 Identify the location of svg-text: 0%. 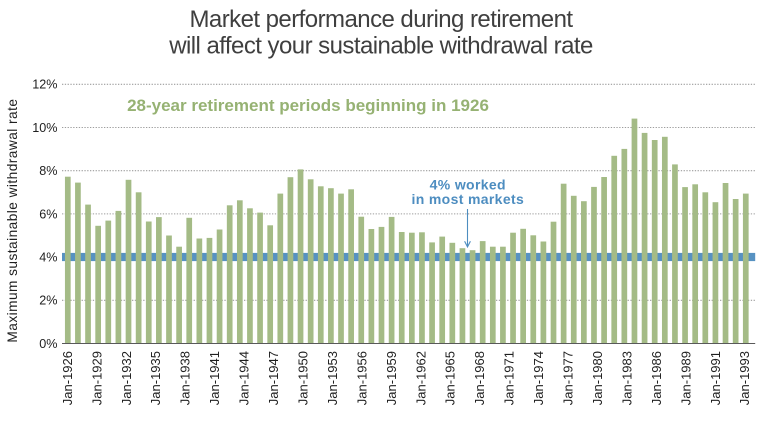
(48, 344).